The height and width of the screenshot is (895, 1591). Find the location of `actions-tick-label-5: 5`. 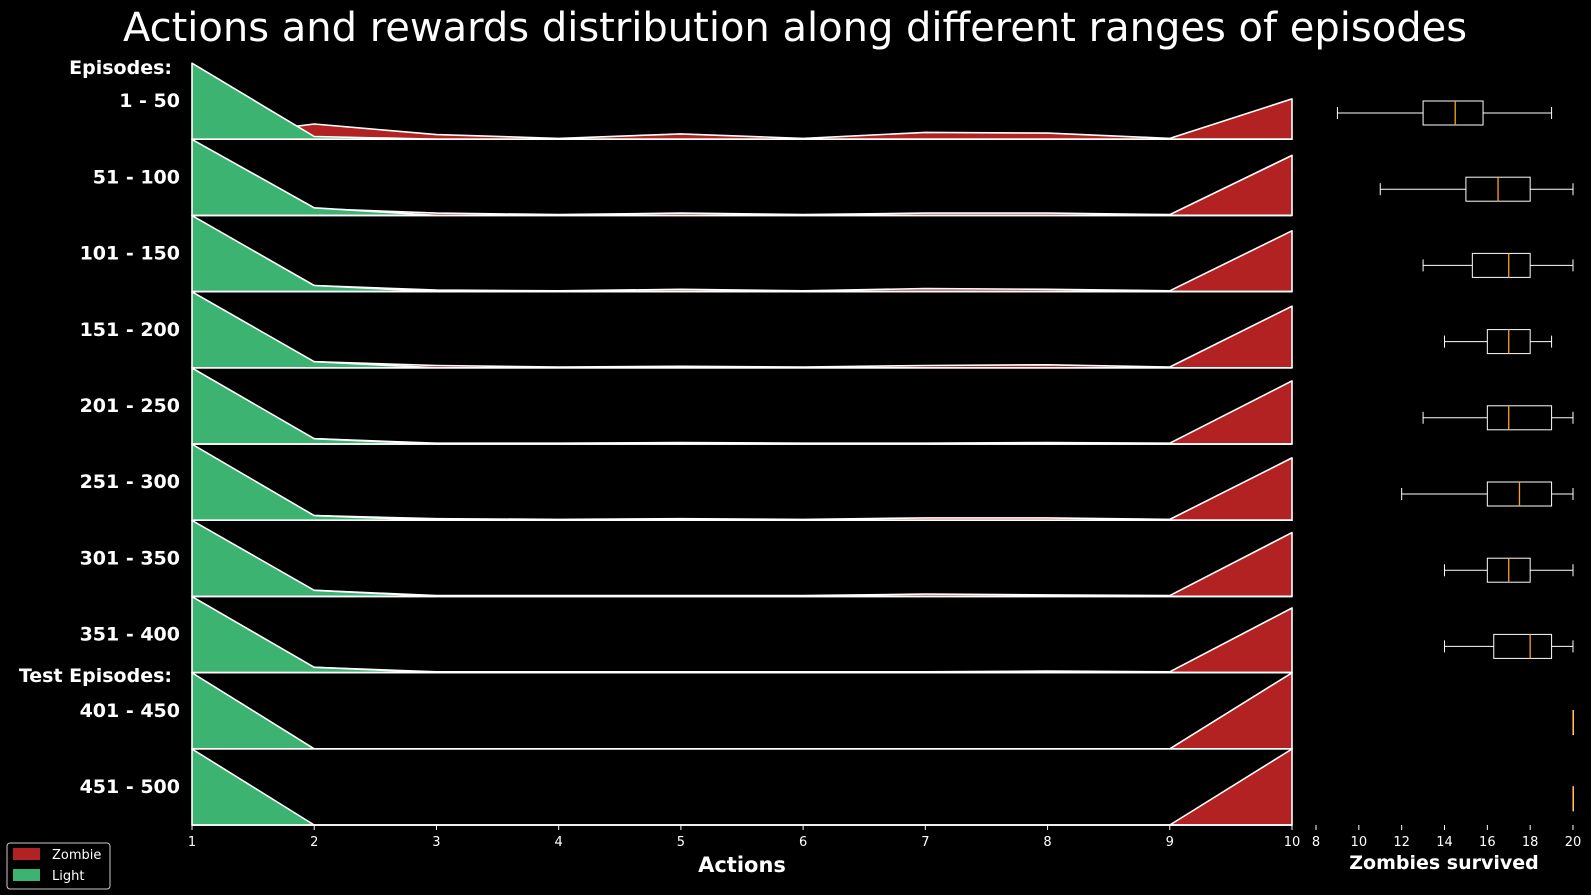

actions-tick-label-5: 5 is located at coordinates (681, 842).